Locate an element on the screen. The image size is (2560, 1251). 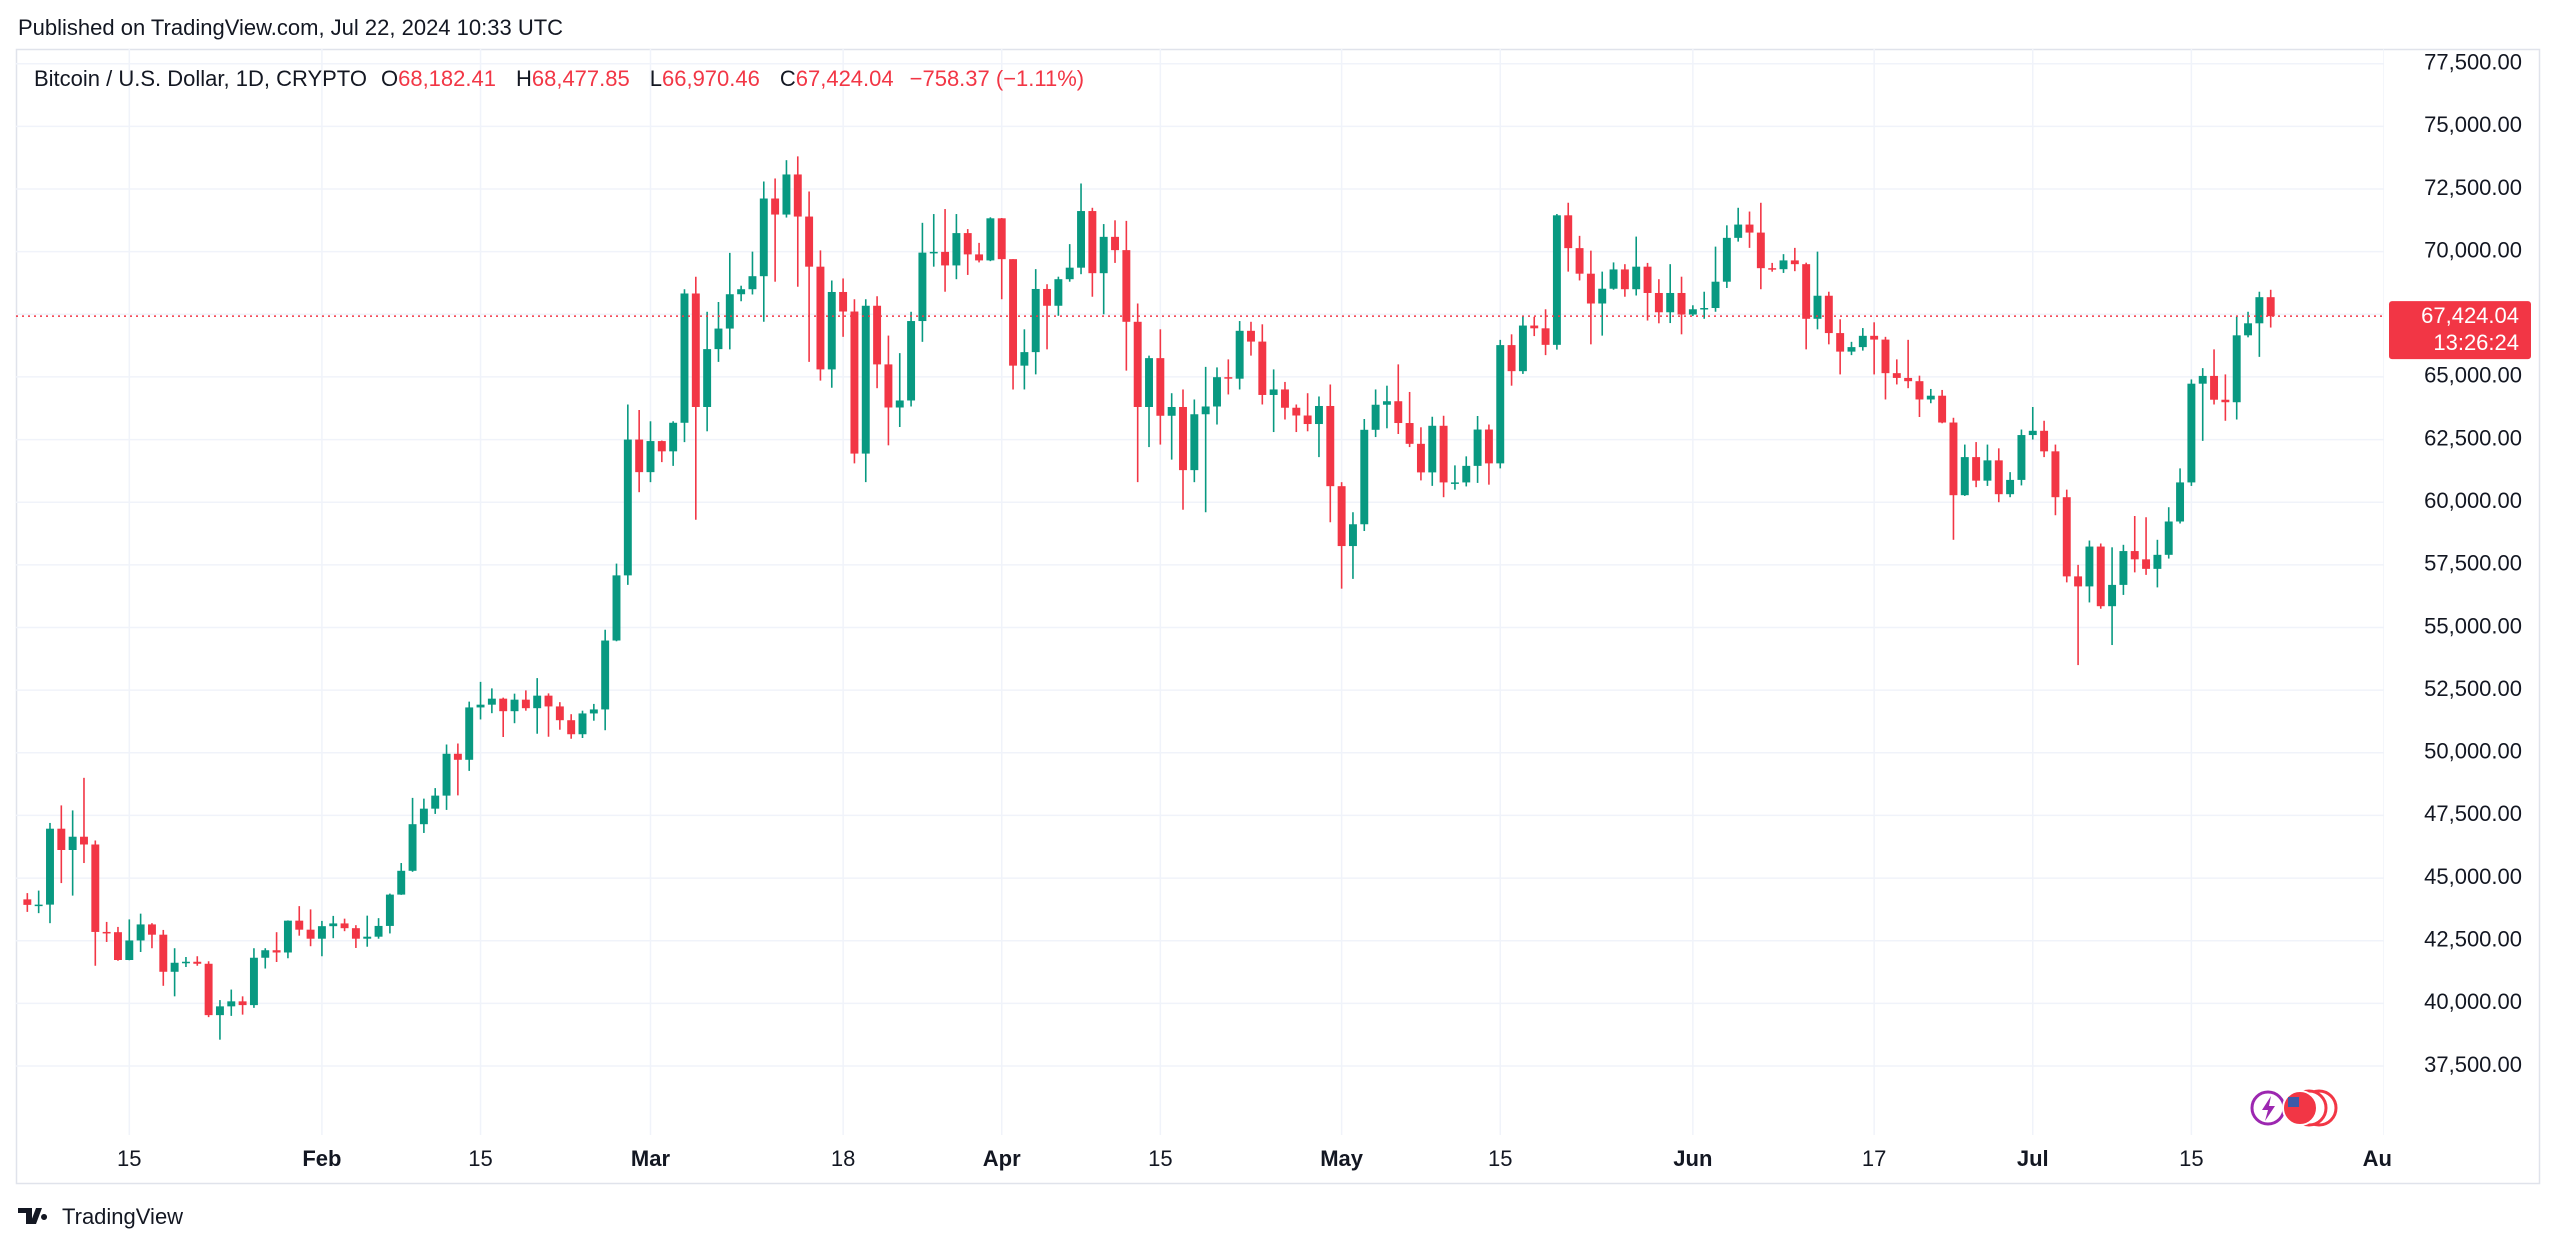
y-tick-label: 77,500.00 is located at coordinates (2473, 62).